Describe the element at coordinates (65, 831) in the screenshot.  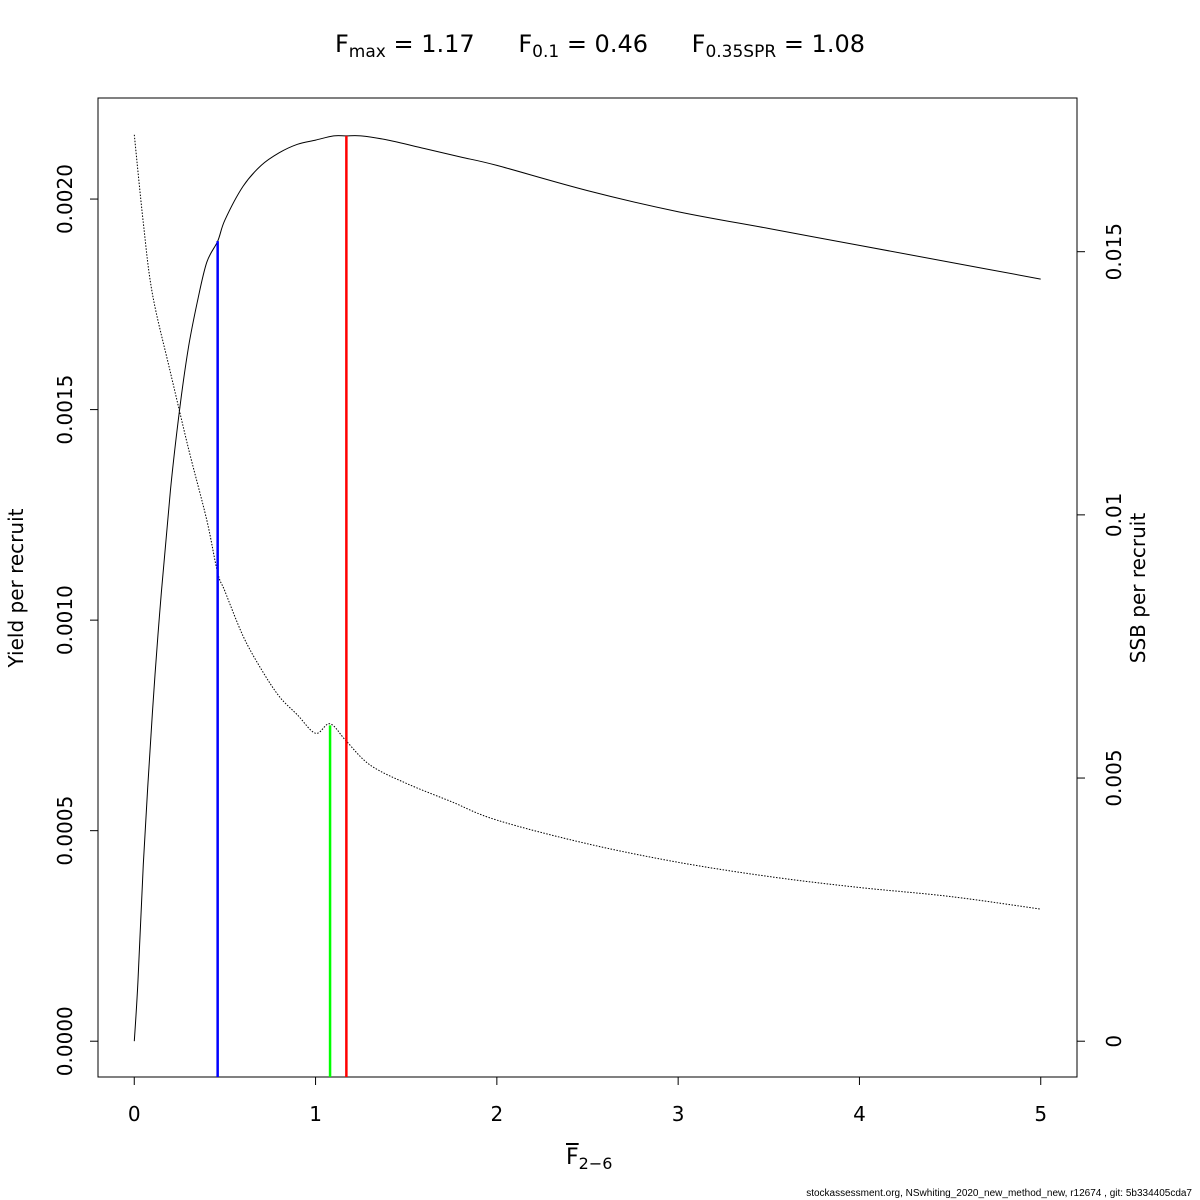
I see `y-left-tick-label: 0.0005` at that location.